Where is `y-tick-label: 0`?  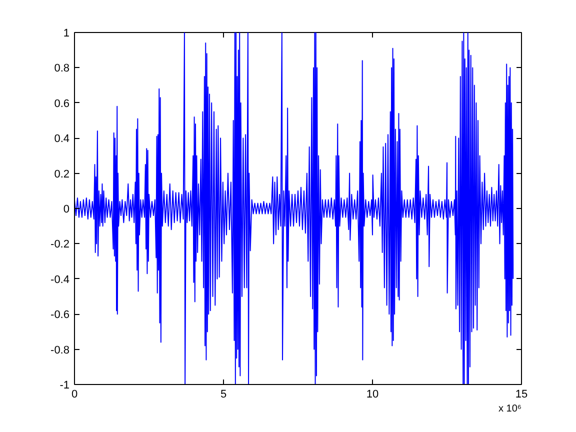 y-tick-label: 0 is located at coordinates (66, 210).